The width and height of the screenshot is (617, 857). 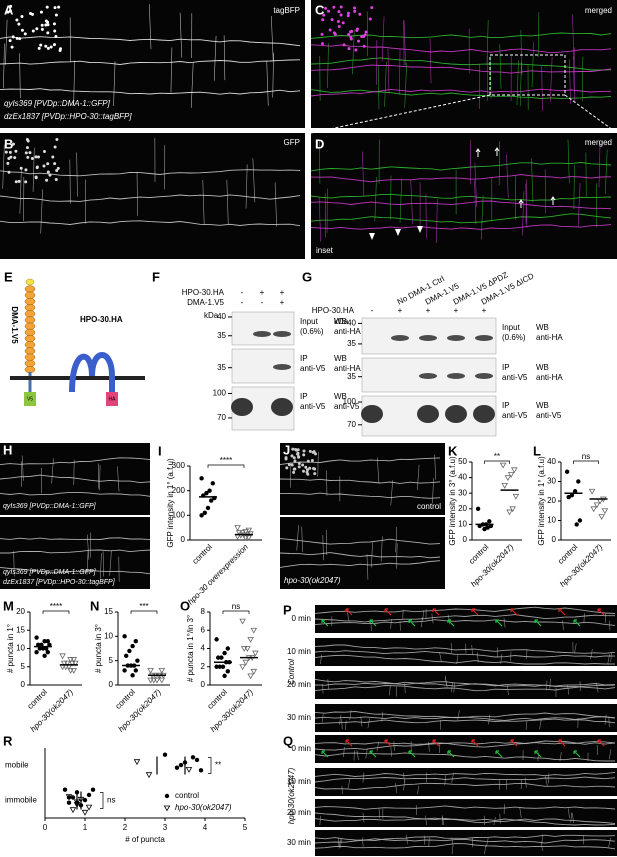 What do you see at coordinates (170, 503) in the screenshot?
I see `y-axis-label: GFP intensity in 1° (a.f.u)` at bounding box center [170, 503].